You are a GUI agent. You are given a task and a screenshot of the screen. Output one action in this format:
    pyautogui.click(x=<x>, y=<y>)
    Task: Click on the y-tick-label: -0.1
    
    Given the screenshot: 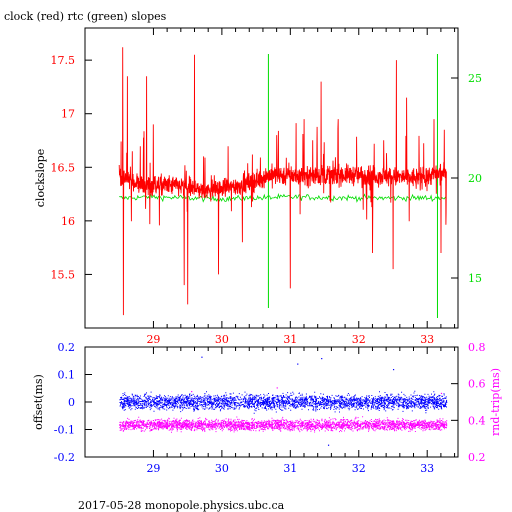 What is the action you would take?
    pyautogui.click(x=64, y=430)
    